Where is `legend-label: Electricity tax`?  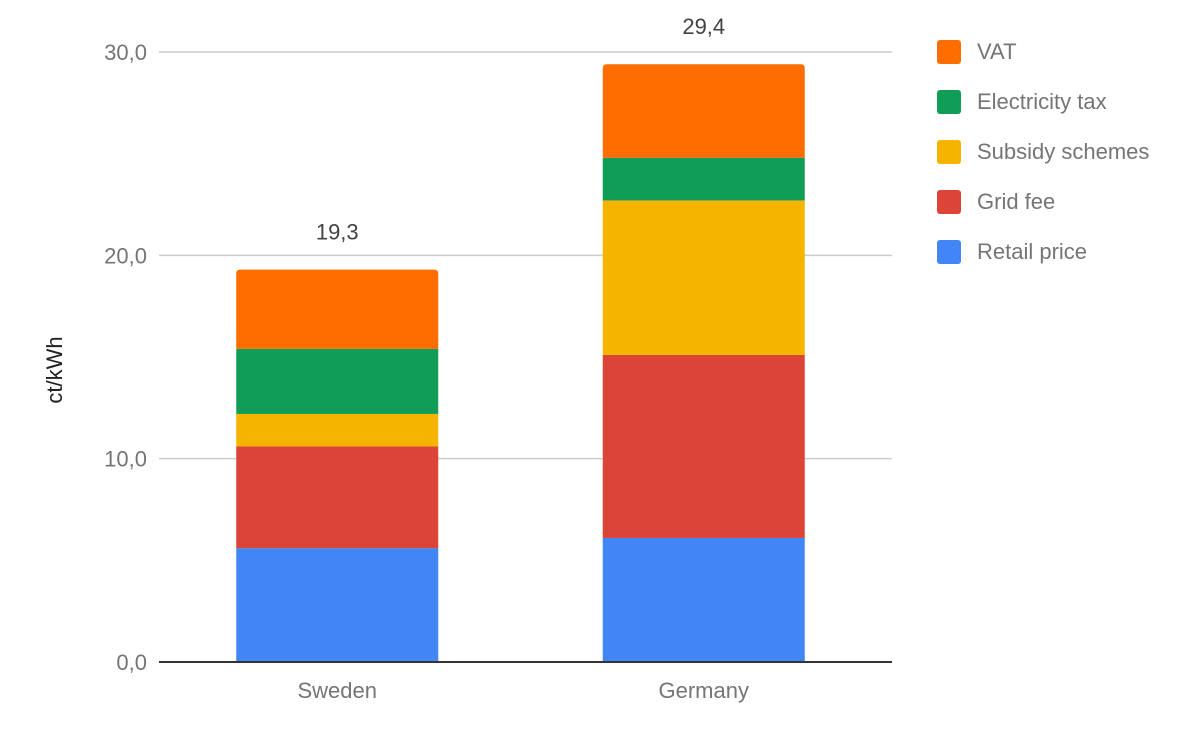 legend-label: Electricity tax is located at coordinates (1042, 101).